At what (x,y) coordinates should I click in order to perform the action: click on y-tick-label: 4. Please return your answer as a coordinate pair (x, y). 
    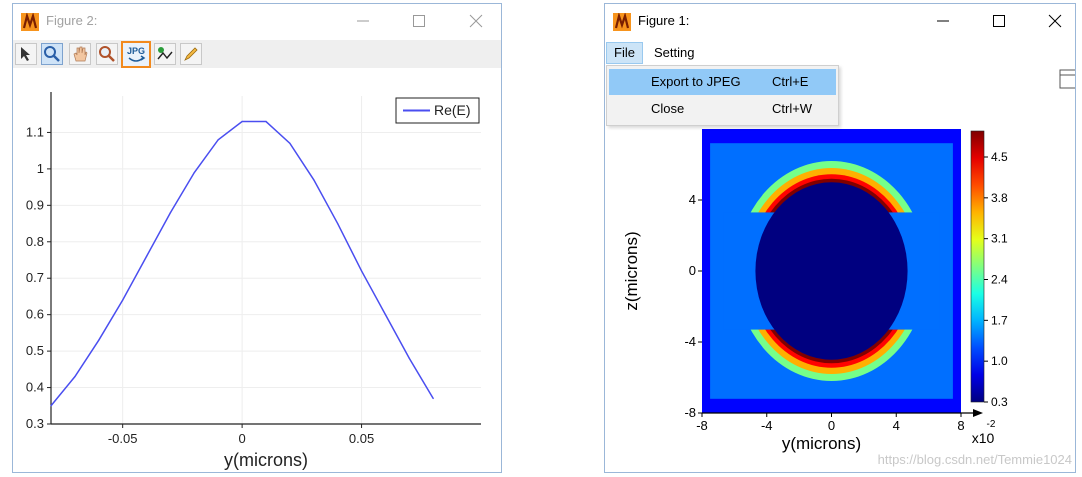
    Looking at the image, I should click on (692, 199).